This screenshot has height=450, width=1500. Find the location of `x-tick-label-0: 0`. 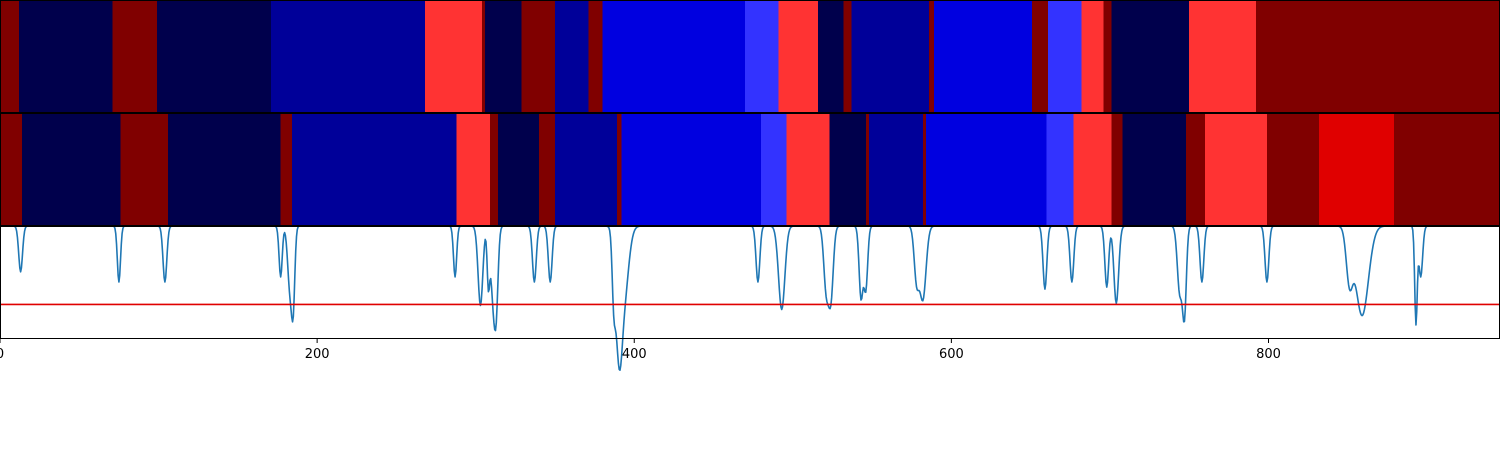

x-tick-label-0: 0 is located at coordinates (2, 354).